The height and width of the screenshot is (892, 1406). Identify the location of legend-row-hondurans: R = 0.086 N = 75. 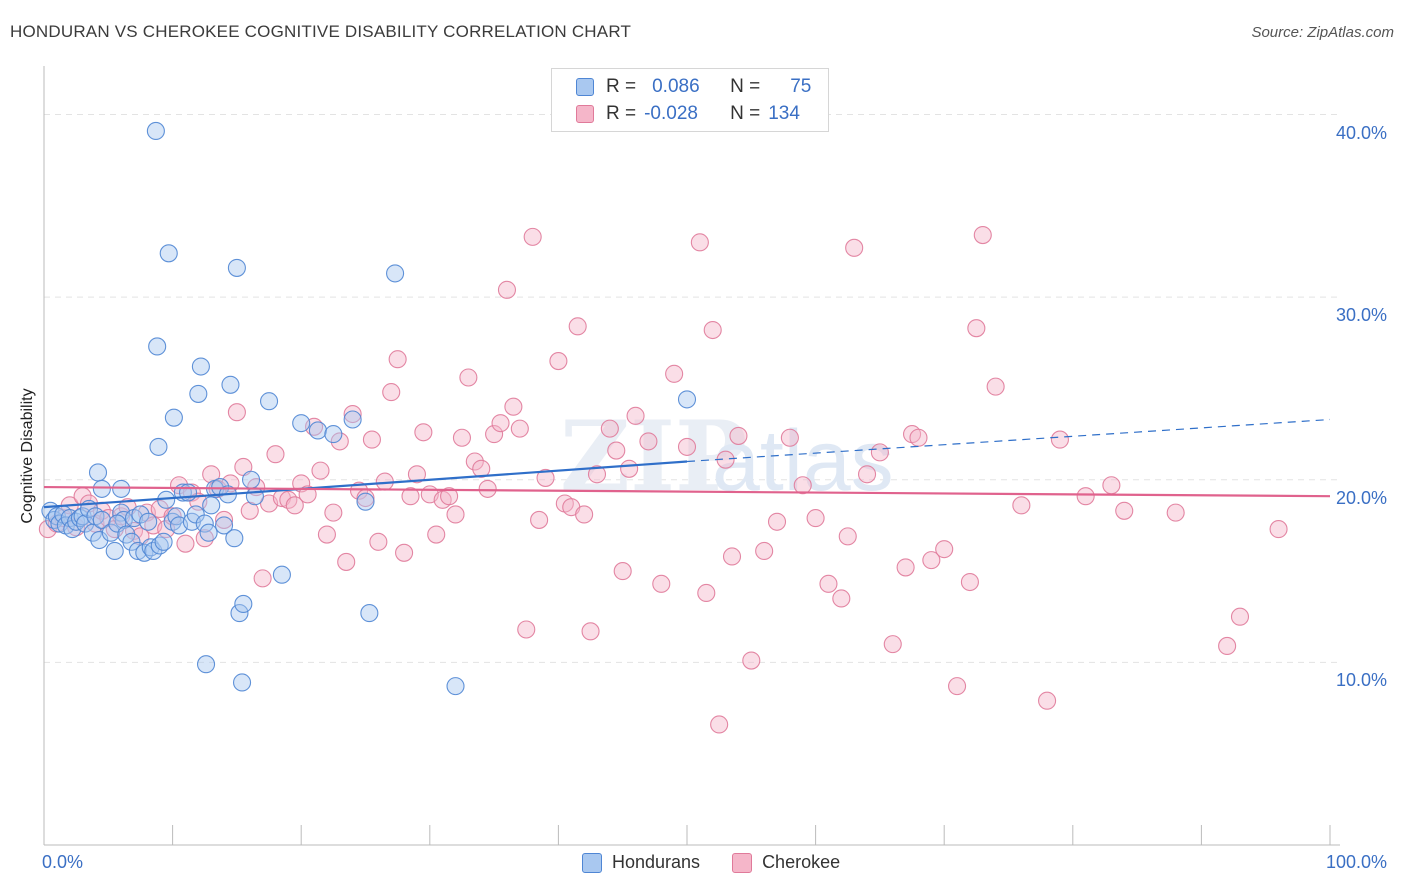
(693, 87).